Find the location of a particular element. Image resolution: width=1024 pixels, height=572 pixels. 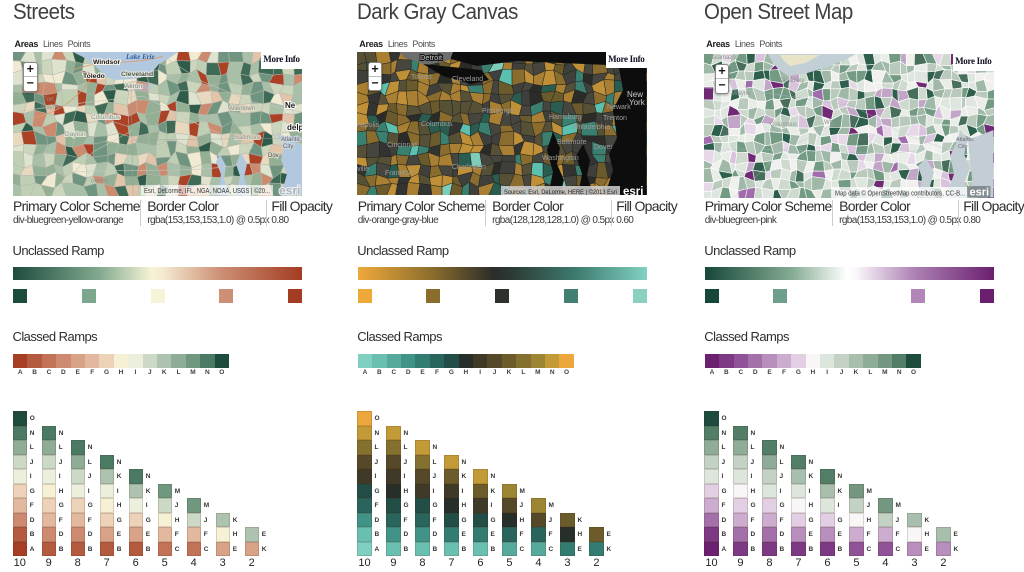

svg-text: napolis is located at coordinates (368, 125).